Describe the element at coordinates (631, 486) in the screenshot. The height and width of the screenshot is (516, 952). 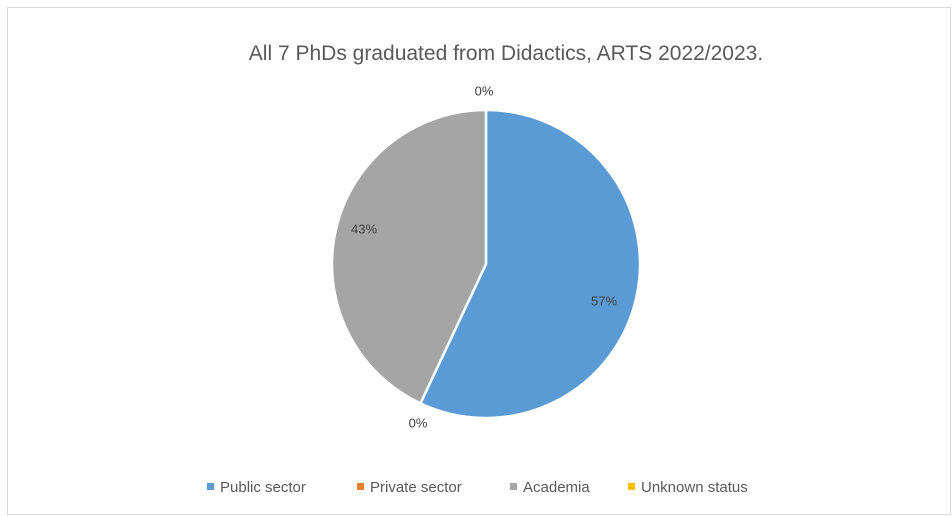
I see `legend-swatch-unknown-status` at that location.